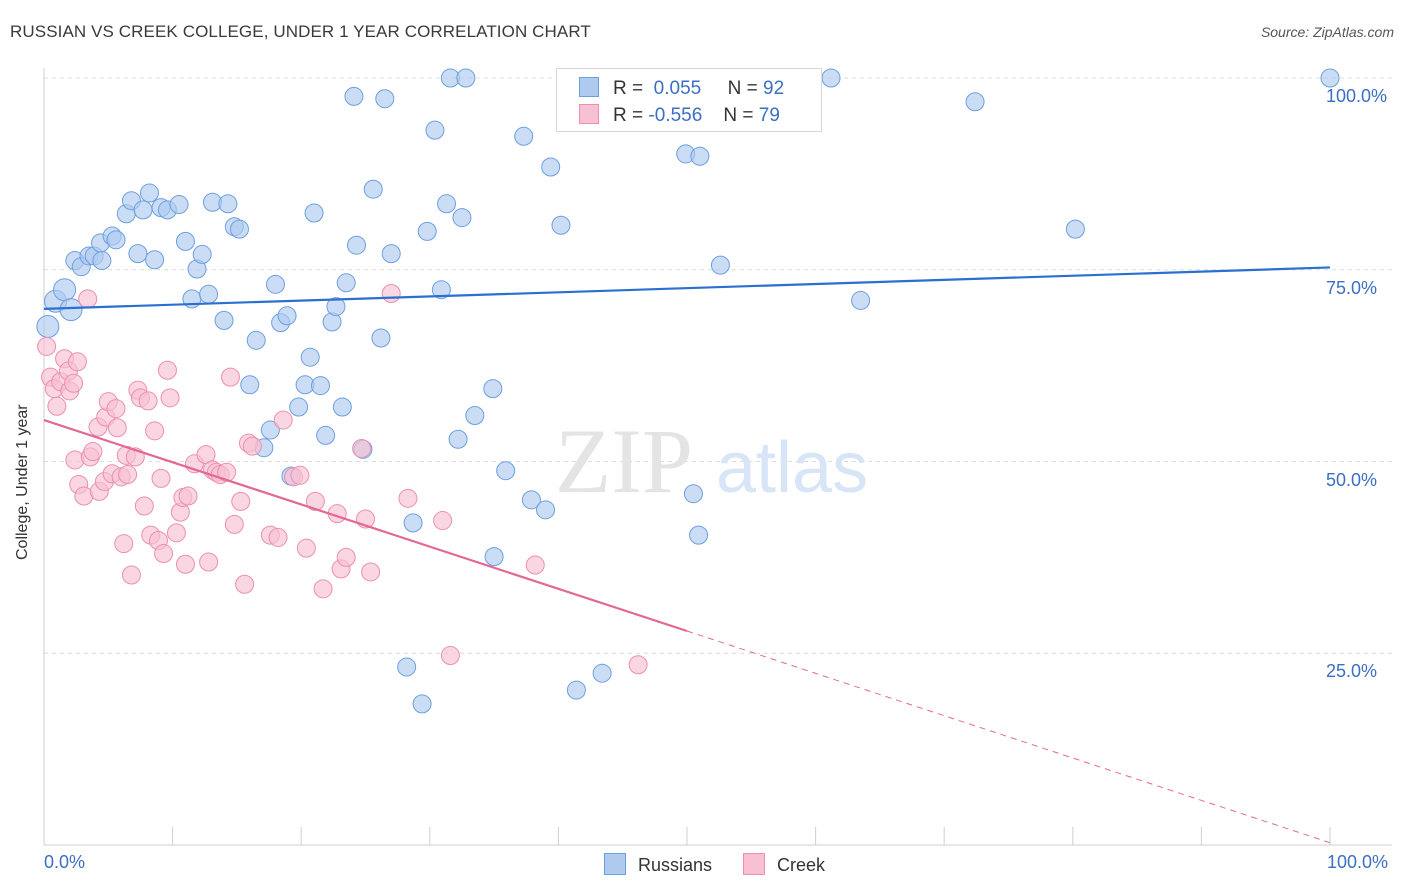 The width and height of the screenshot is (1406, 892). I want to click on stats-legend: R = 0.055 N = 92 R = -0.556 N = 79, so click(689, 100).